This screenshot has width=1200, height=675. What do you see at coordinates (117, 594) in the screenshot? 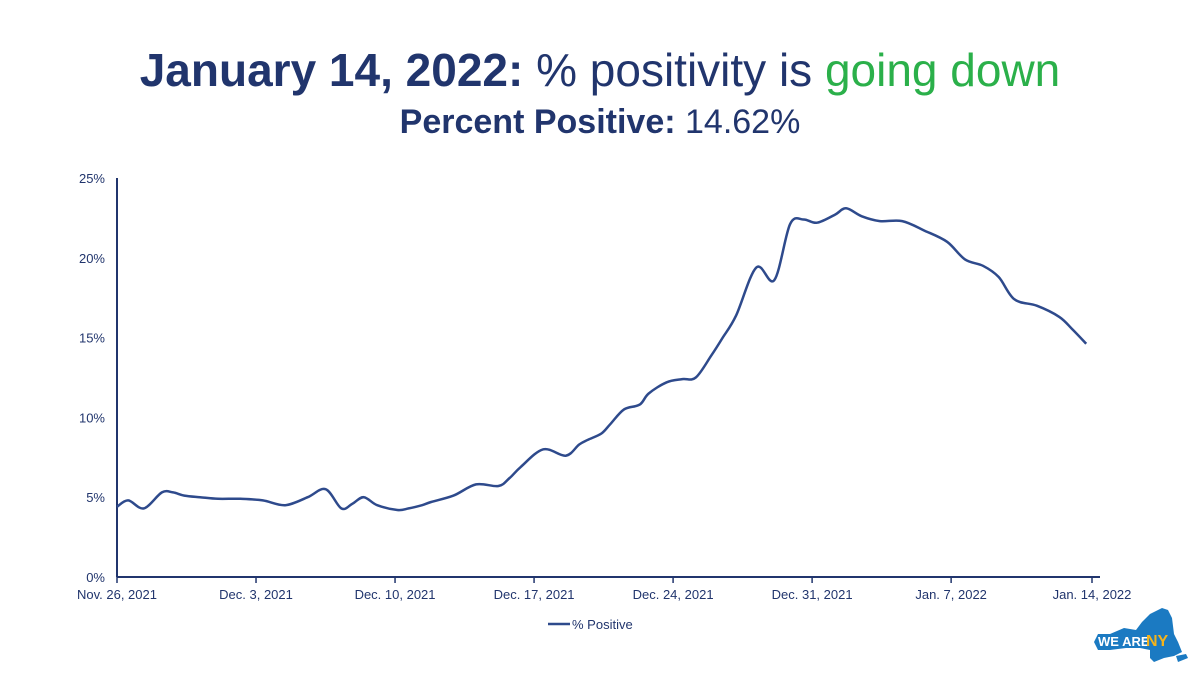
I see `x-tick-label: Nov. 26, 2021` at bounding box center [117, 594].